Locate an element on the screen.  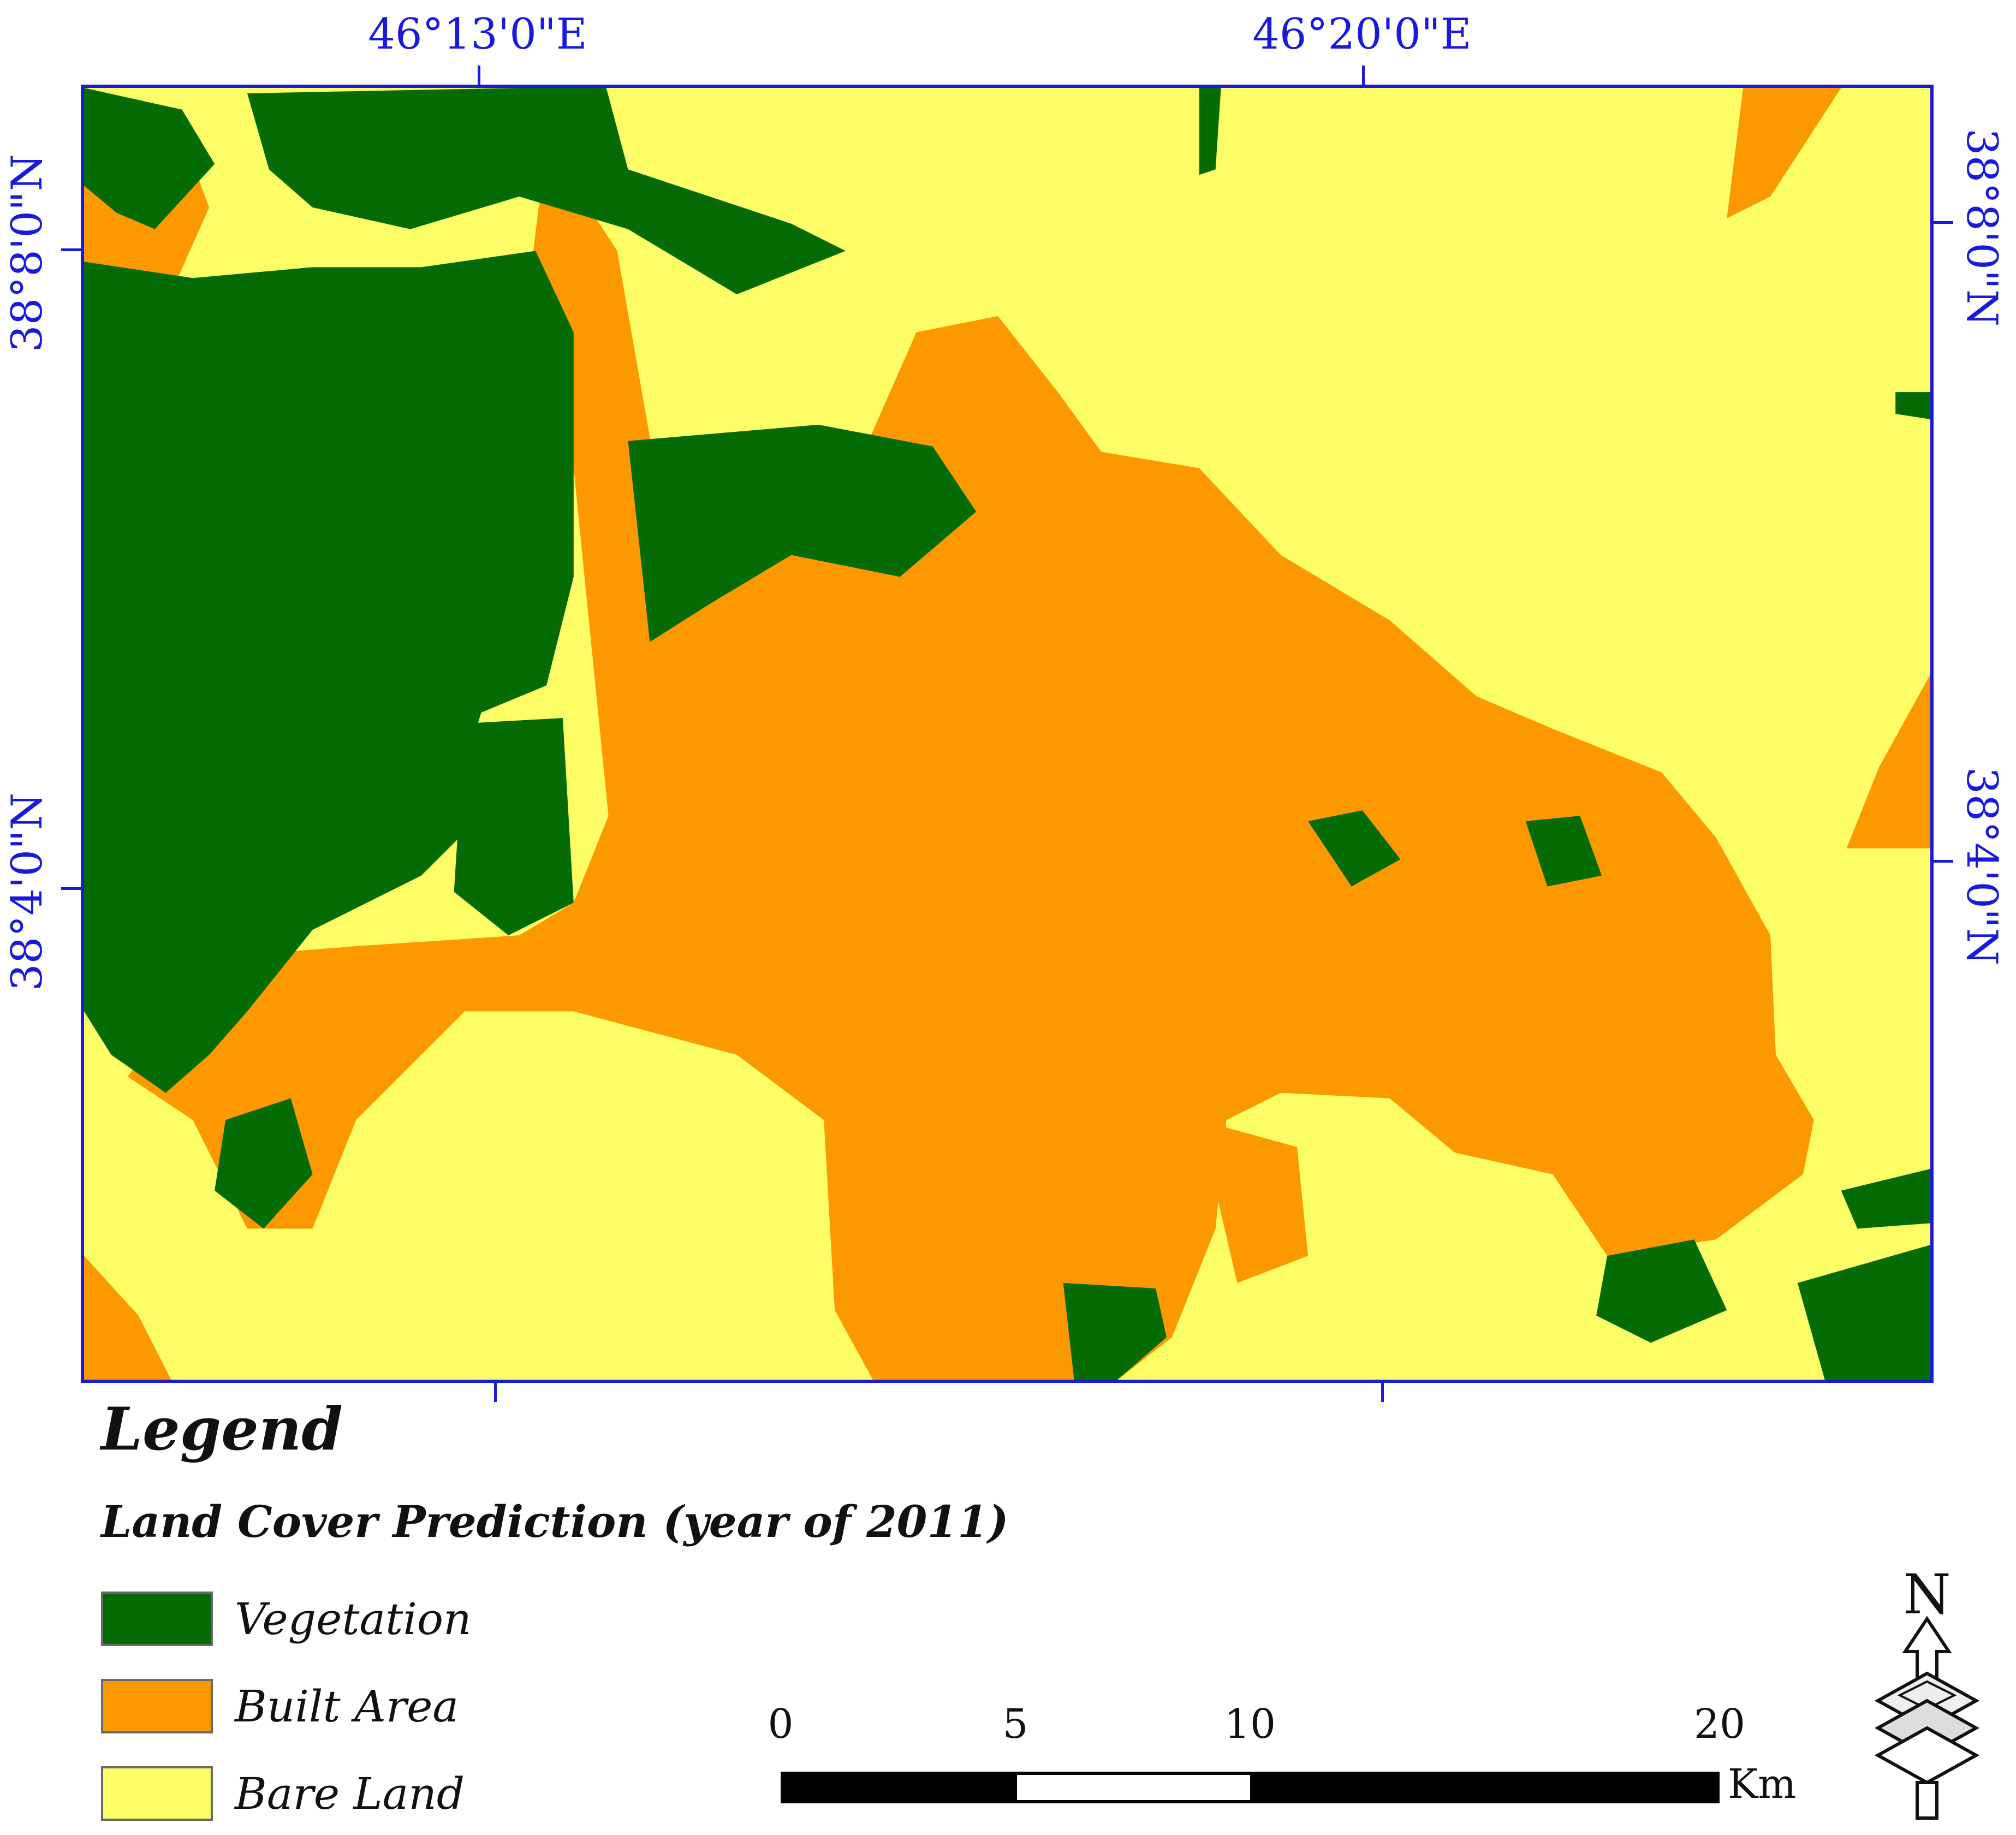
scale-tick-5: 5 is located at coordinates (1015, 1725).